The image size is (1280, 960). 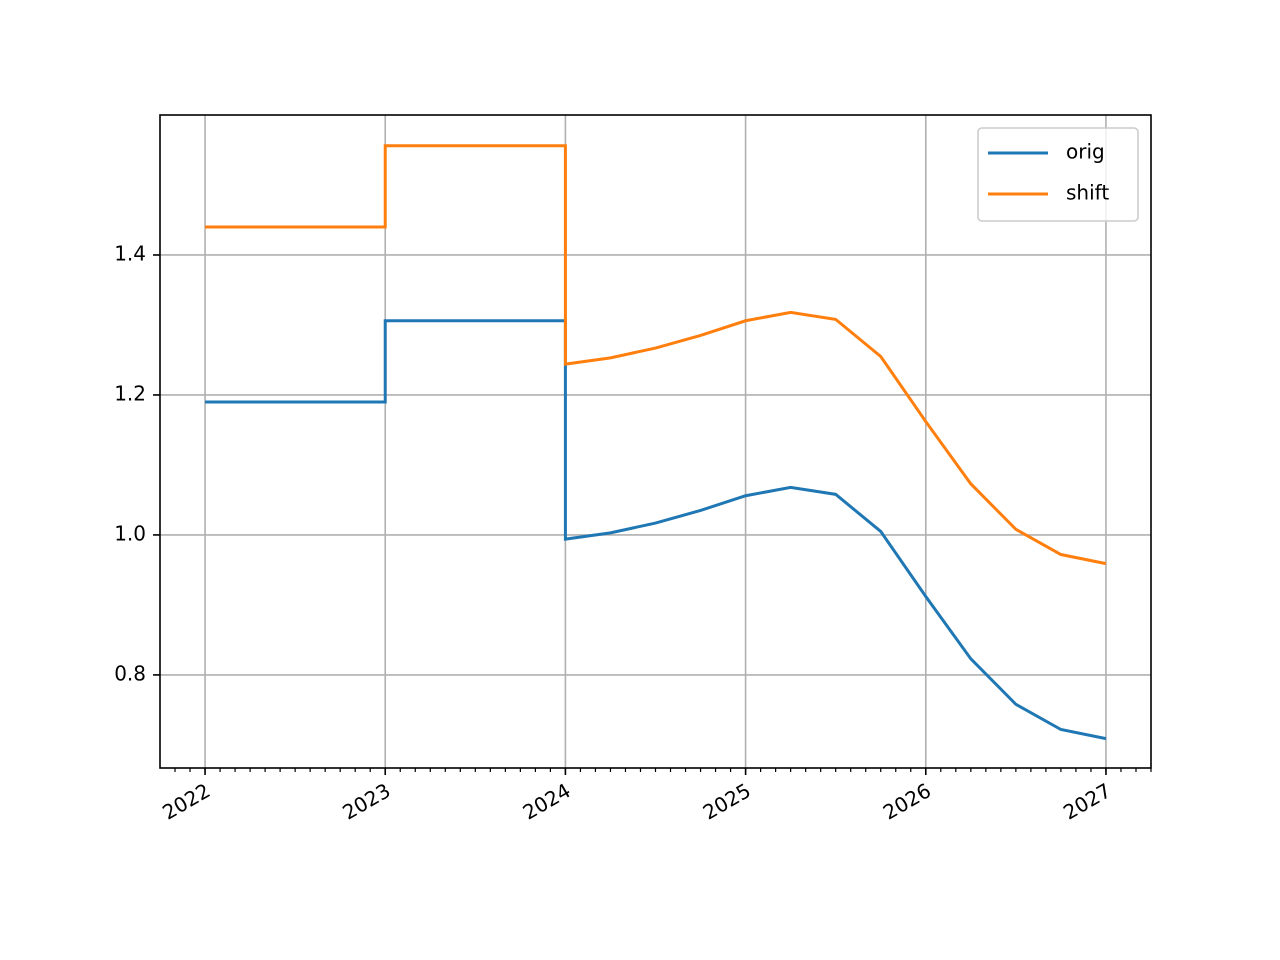 I want to click on x-tick-label: 2023, so click(x=366, y=801).